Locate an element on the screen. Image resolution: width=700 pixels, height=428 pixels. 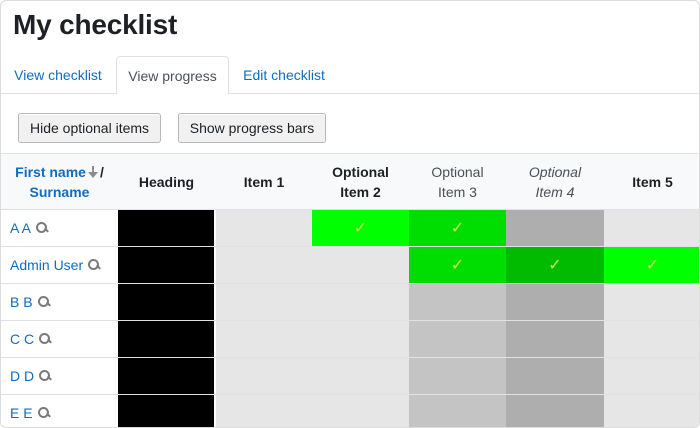
column-header-1: Heading is located at coordinates (166, 182).